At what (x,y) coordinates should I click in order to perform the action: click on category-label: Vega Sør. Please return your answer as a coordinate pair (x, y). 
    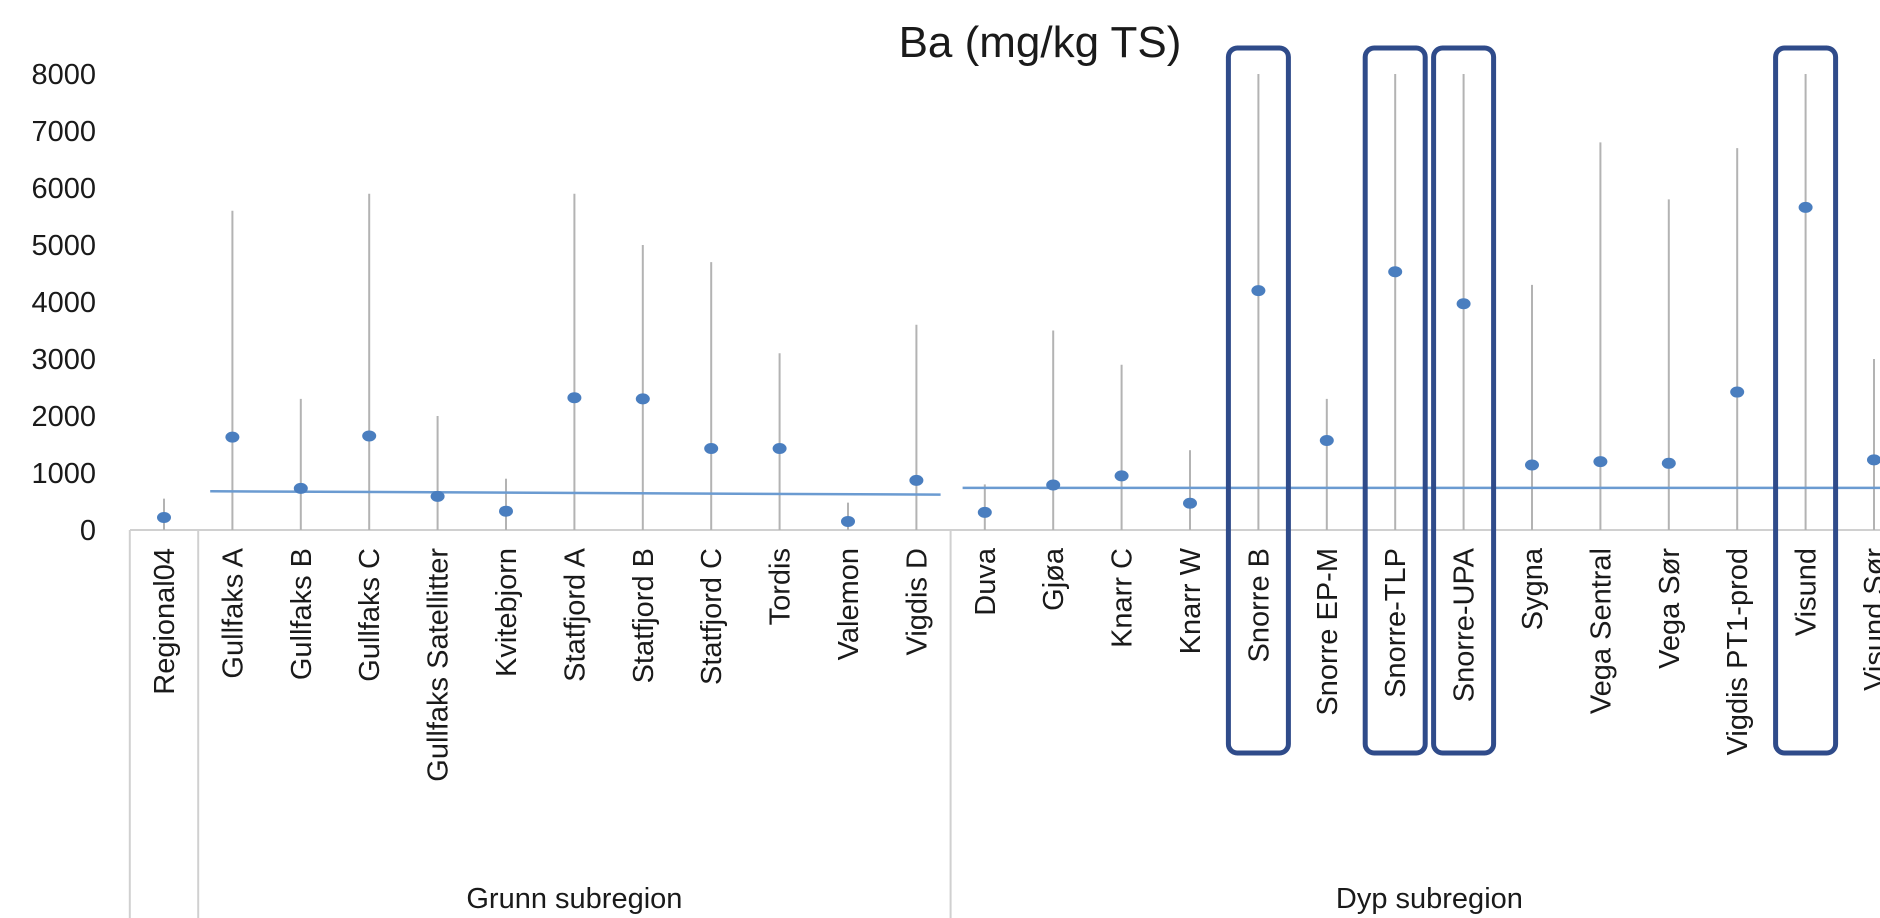
    Looking at the image, I should click on (1670, 608).